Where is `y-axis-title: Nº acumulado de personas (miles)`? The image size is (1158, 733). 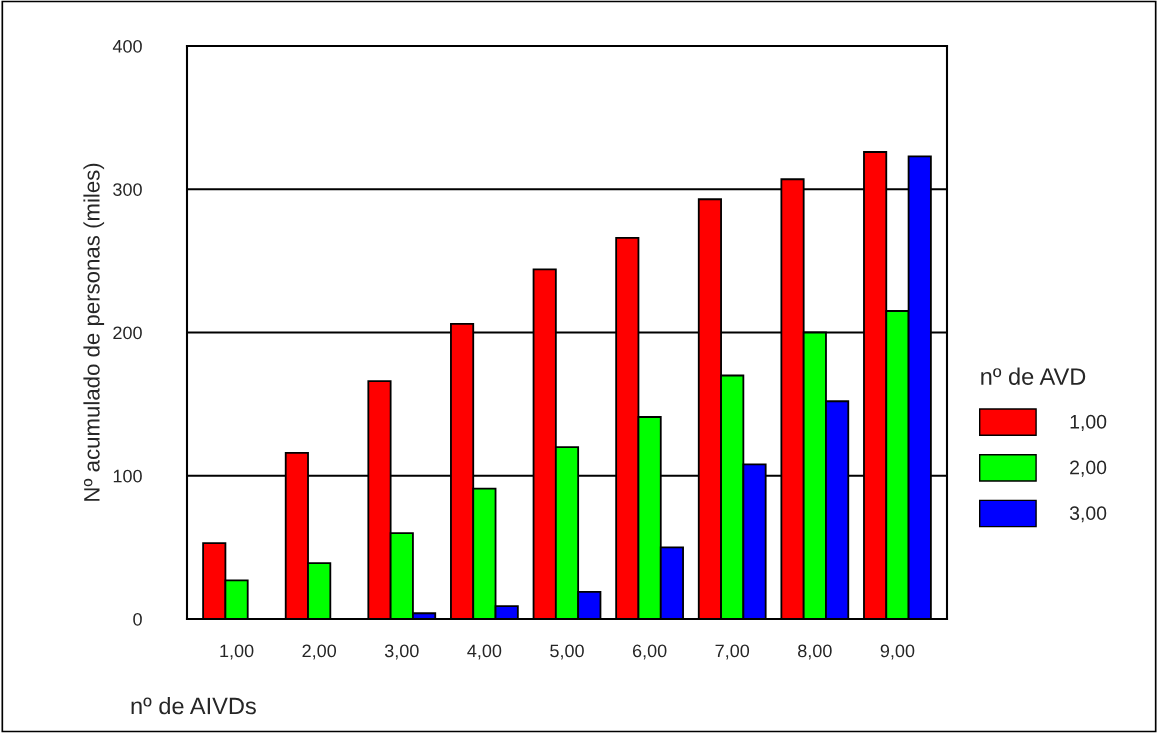 y-axis-title: Nº acumulado de personas (miles) is located at coordinates (94, 332).